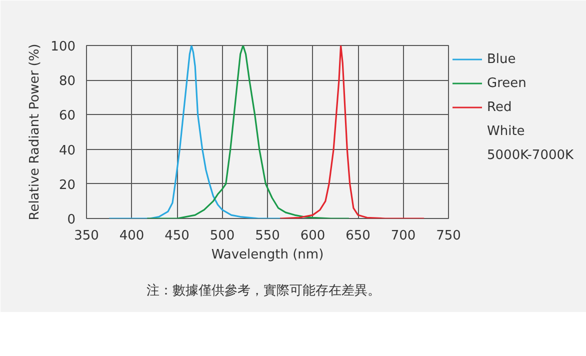  What do you see at coordinates (67, 116) in the screenshot?
I see `y-tick-label: 60` at bounding box center [67, 116].